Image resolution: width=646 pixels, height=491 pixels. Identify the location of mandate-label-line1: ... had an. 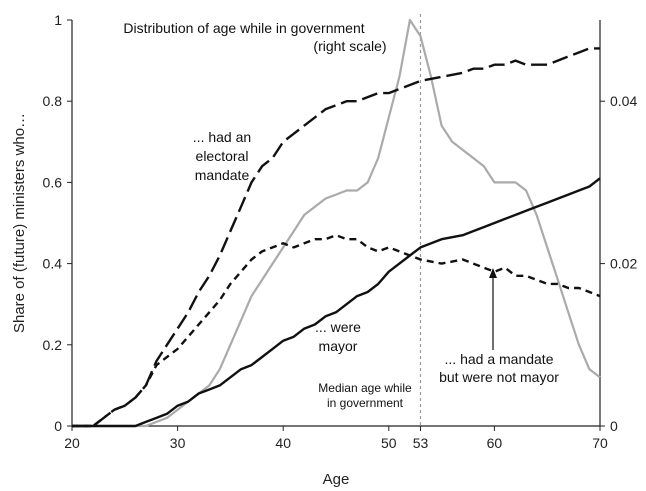
(222, 137).